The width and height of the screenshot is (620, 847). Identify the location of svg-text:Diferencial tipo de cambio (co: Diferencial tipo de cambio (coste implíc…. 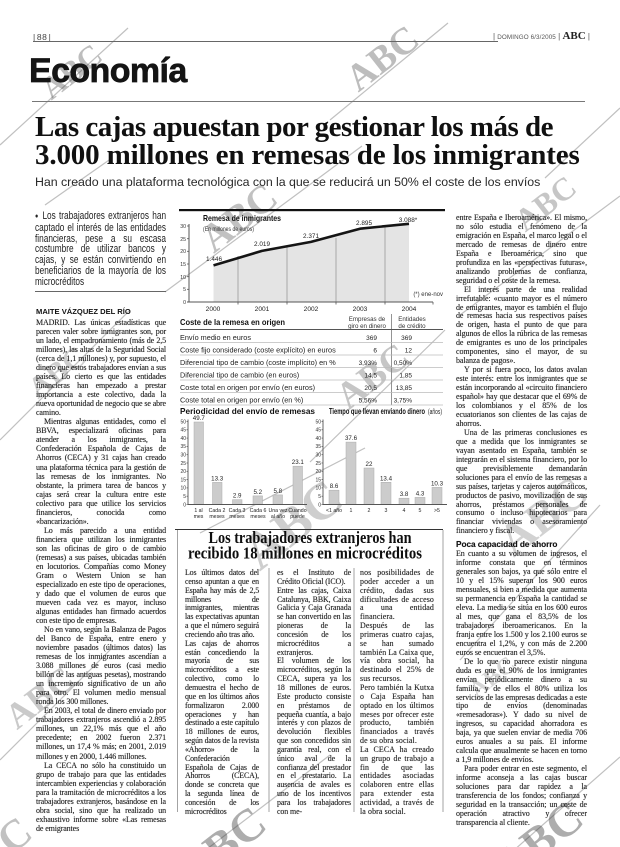
(258, 362).